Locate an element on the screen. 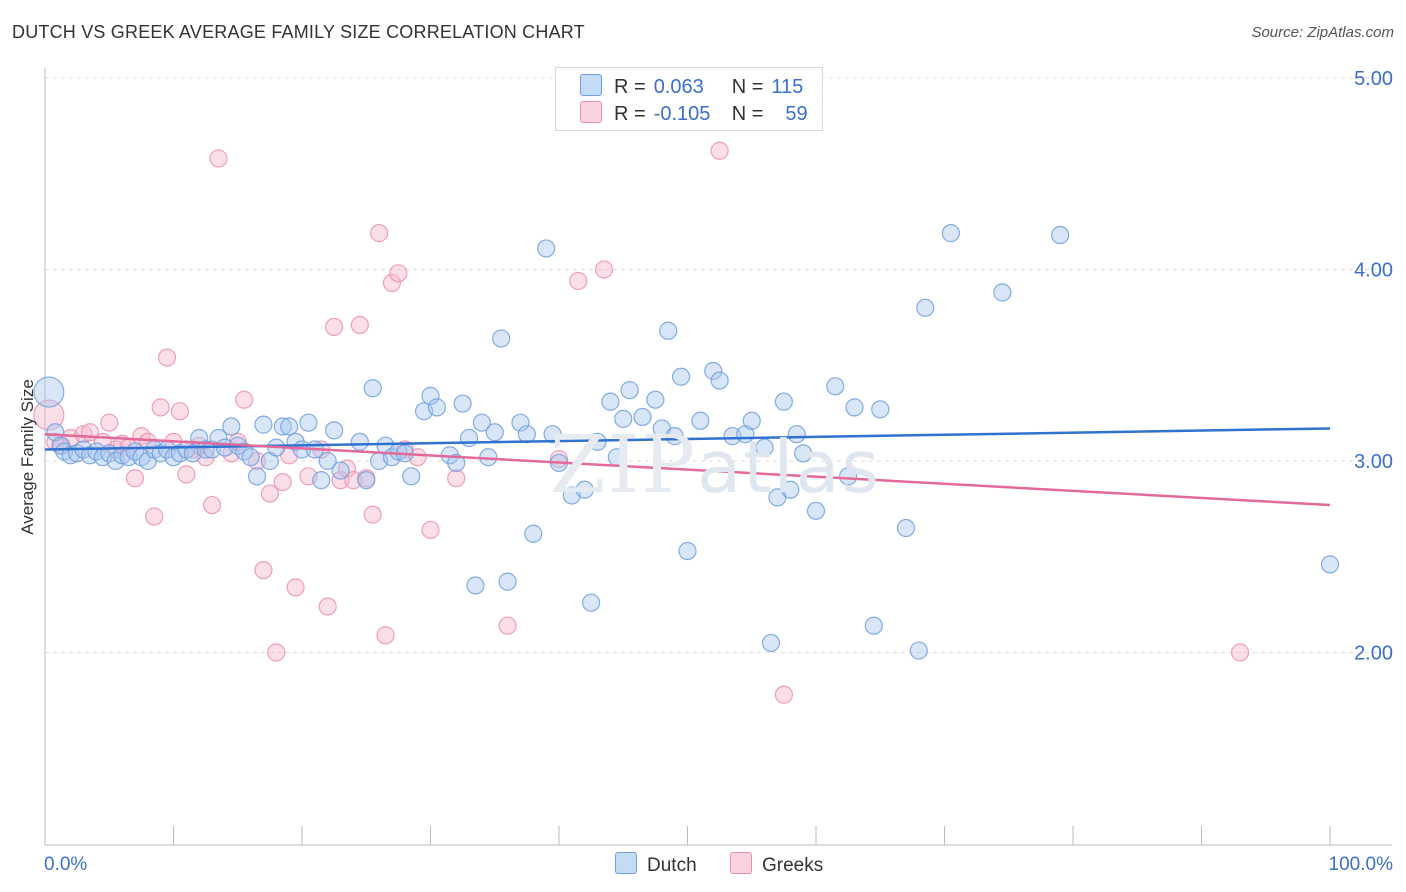 The image size is (1406, 892). y-tick-label: 5.00 is located at coordinates (1373, 79).